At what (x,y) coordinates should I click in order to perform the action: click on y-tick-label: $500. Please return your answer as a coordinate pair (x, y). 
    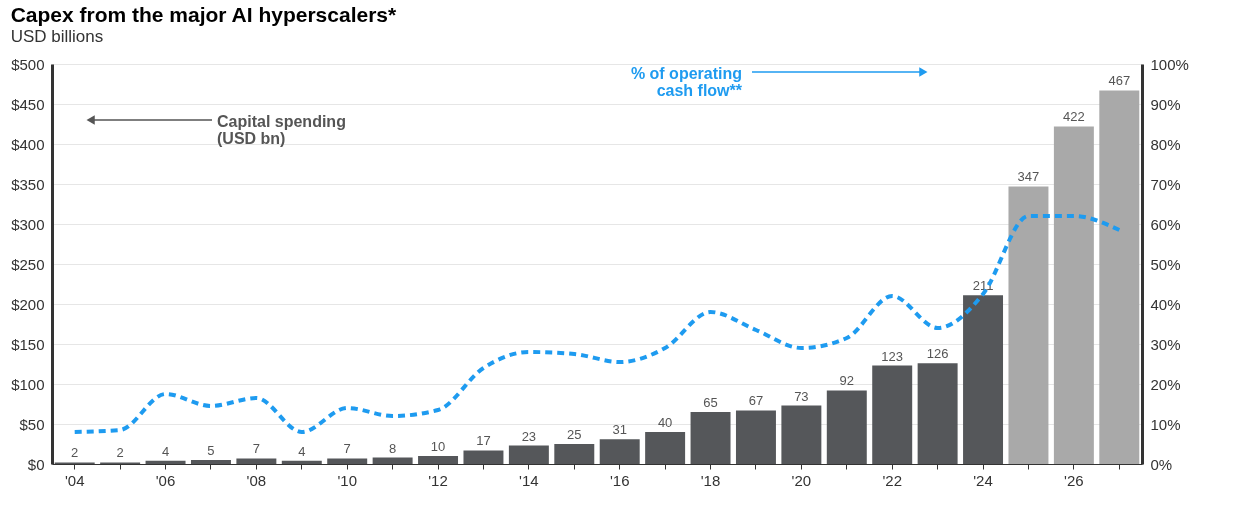
    Looking at the image, I should click on (28, 64).